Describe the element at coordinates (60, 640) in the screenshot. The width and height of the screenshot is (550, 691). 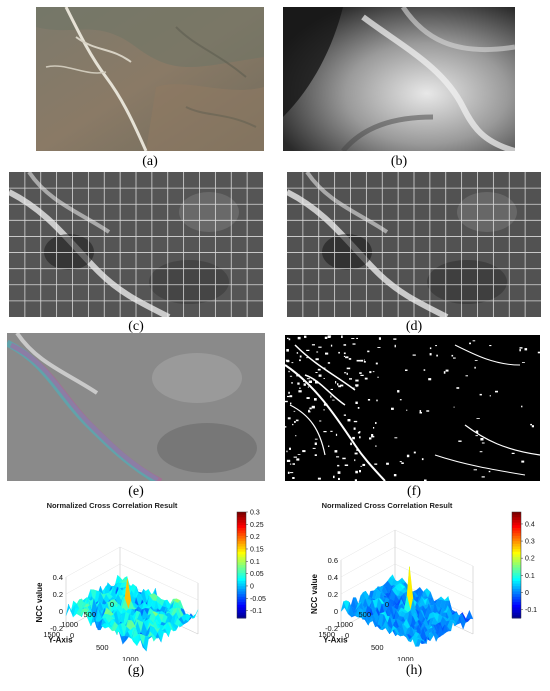
I see `y-axis-label: Y-Axis` at that location.